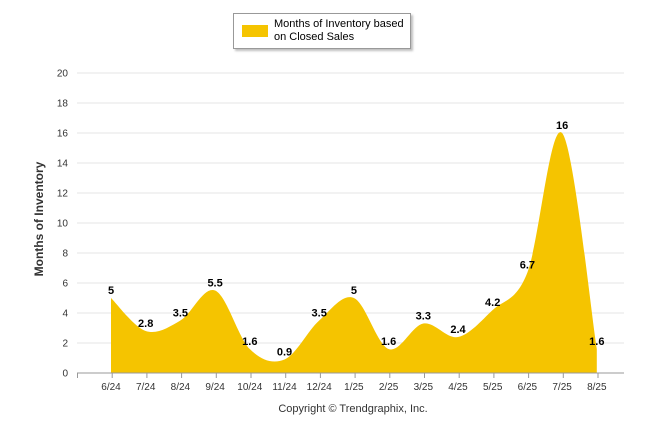 This screenshot has width=646, height=434. What do you see at coordinates (284, 353) in the screenshot?
I see `data-label: 0.9` at bounding box center [284, 353].